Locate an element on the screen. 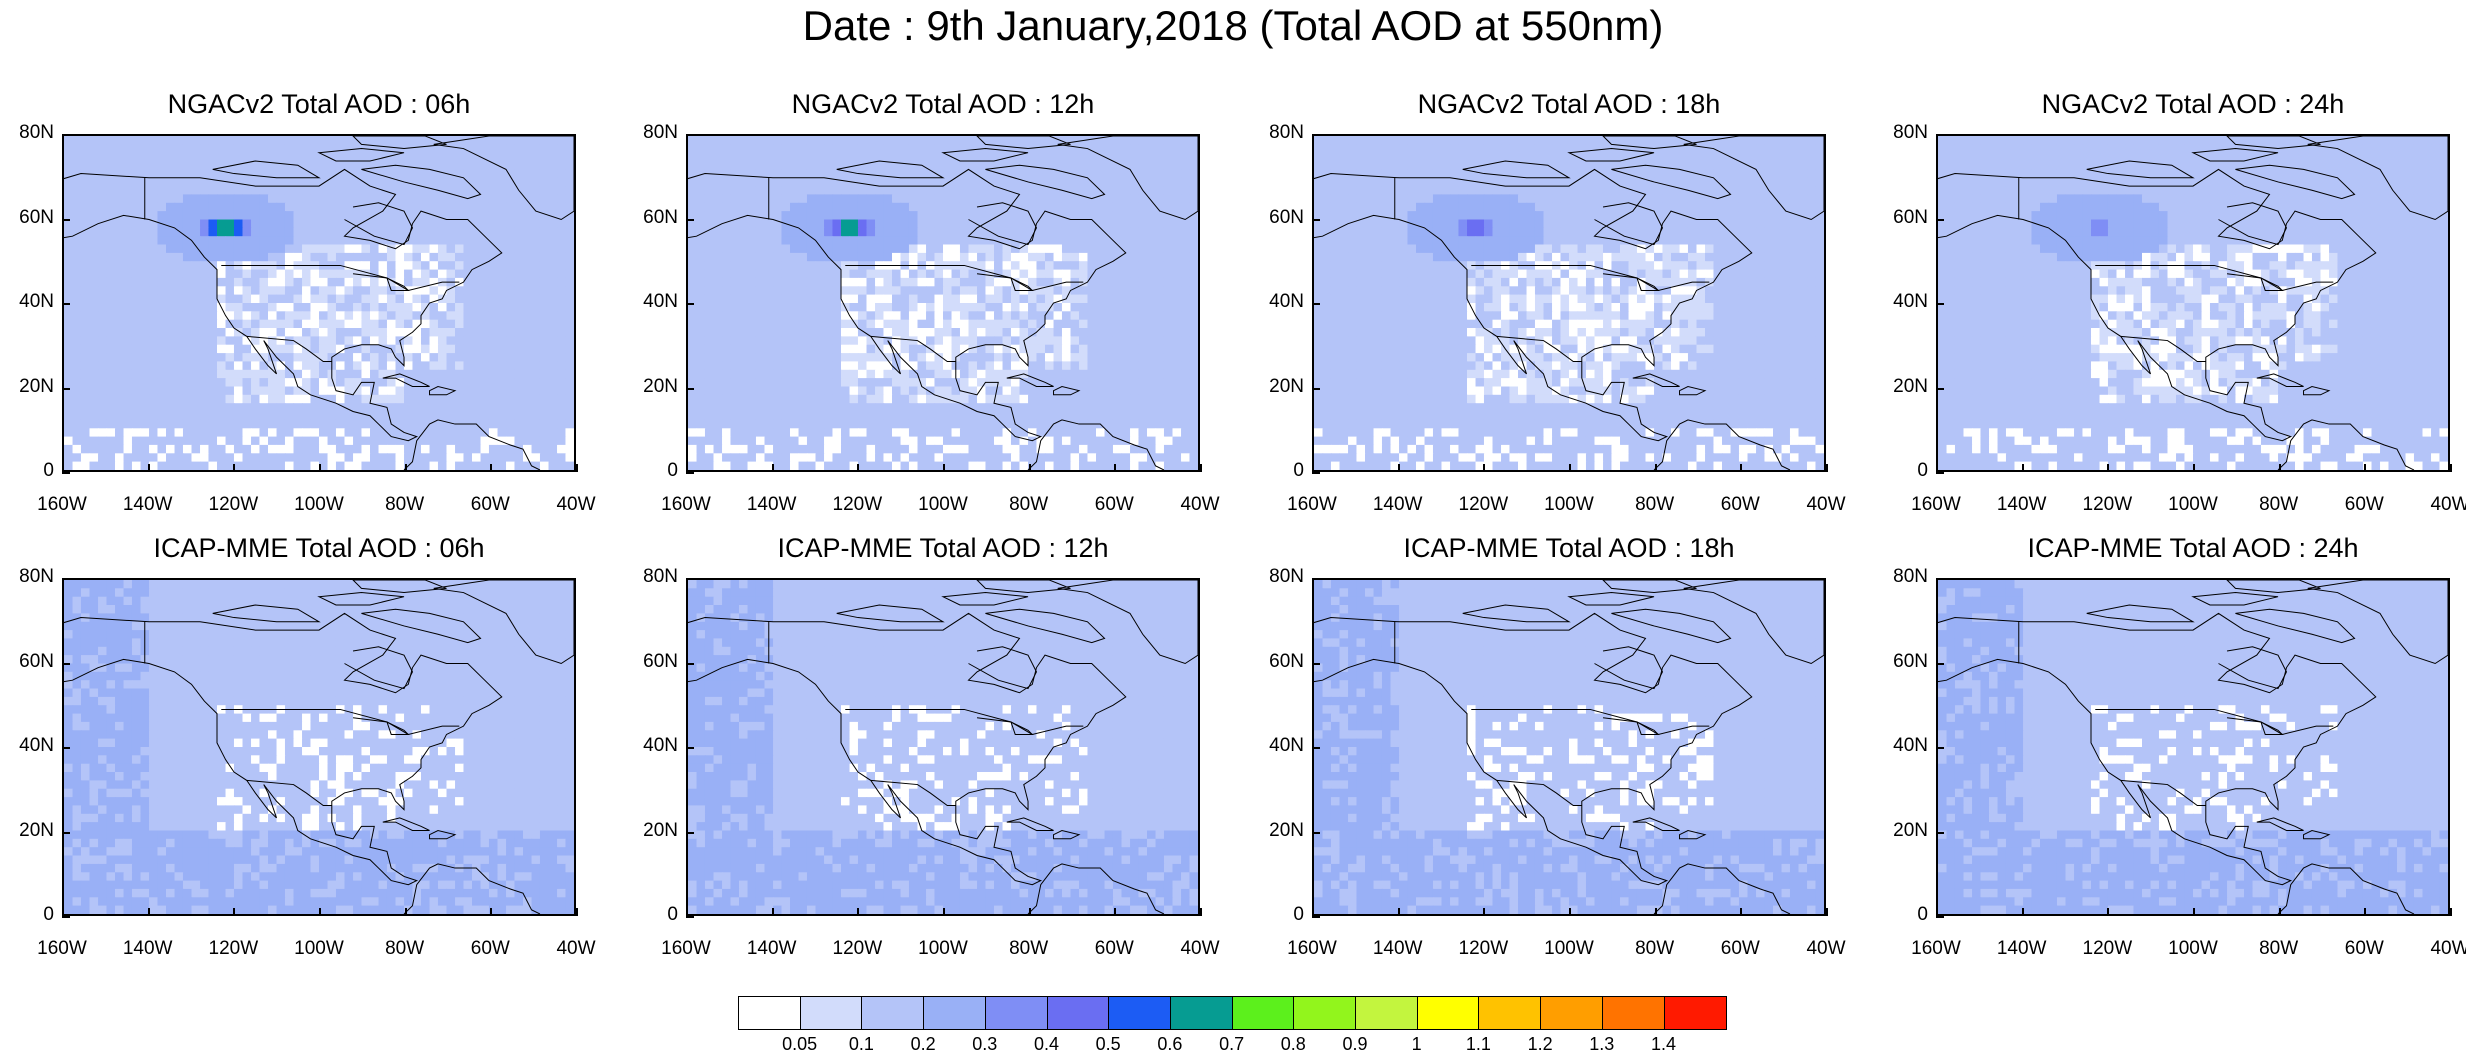  y-tick-label: 40N is located at coordinates (1910, 301).